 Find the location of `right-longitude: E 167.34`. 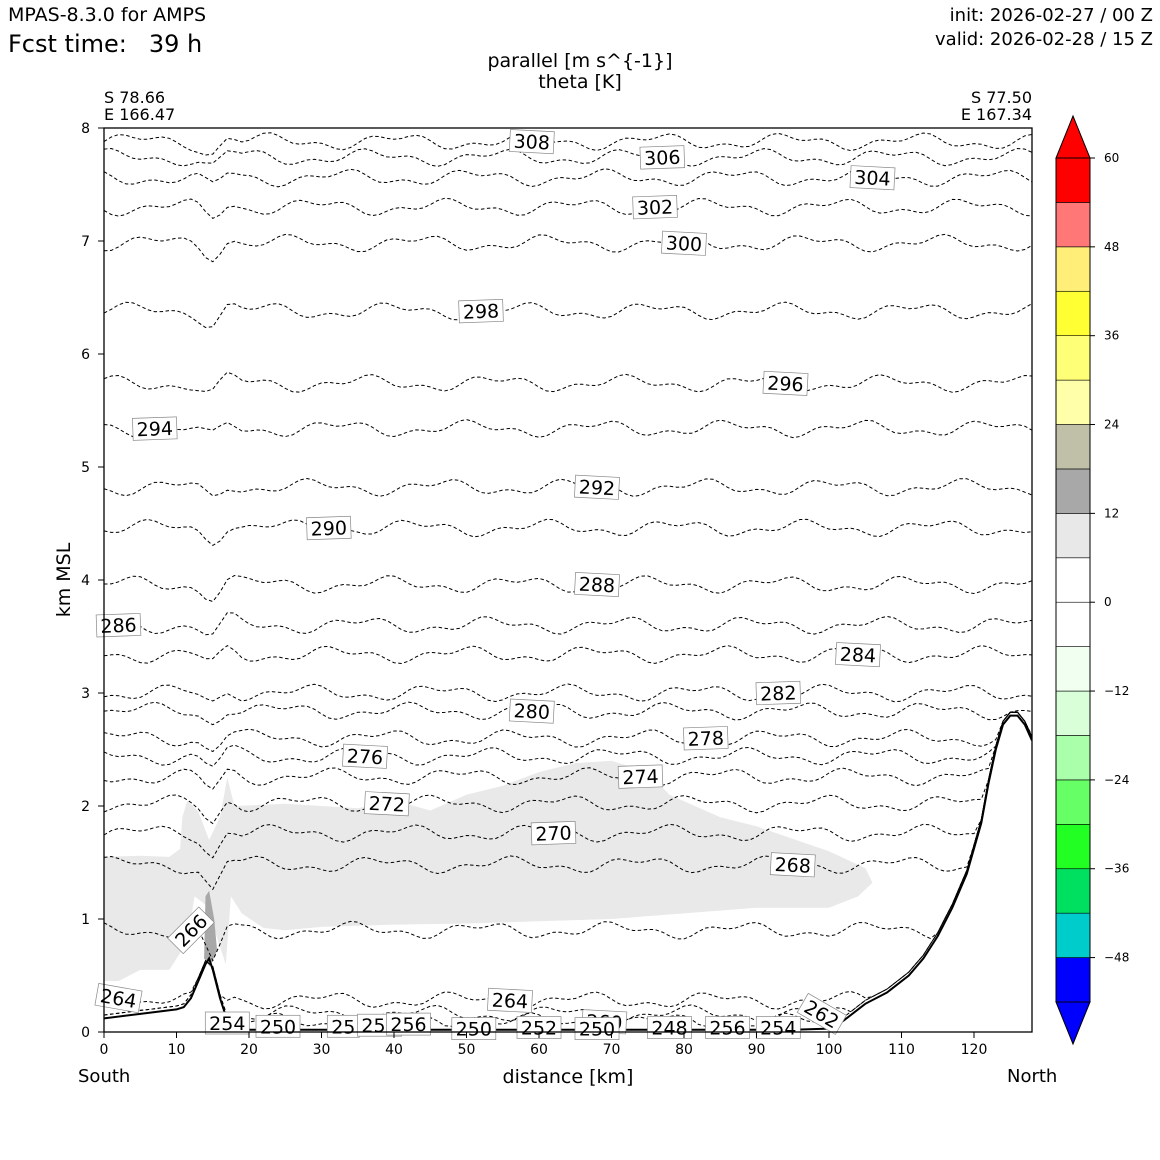

right-longitude: E 167.34 is located at coordinates (996, 114).